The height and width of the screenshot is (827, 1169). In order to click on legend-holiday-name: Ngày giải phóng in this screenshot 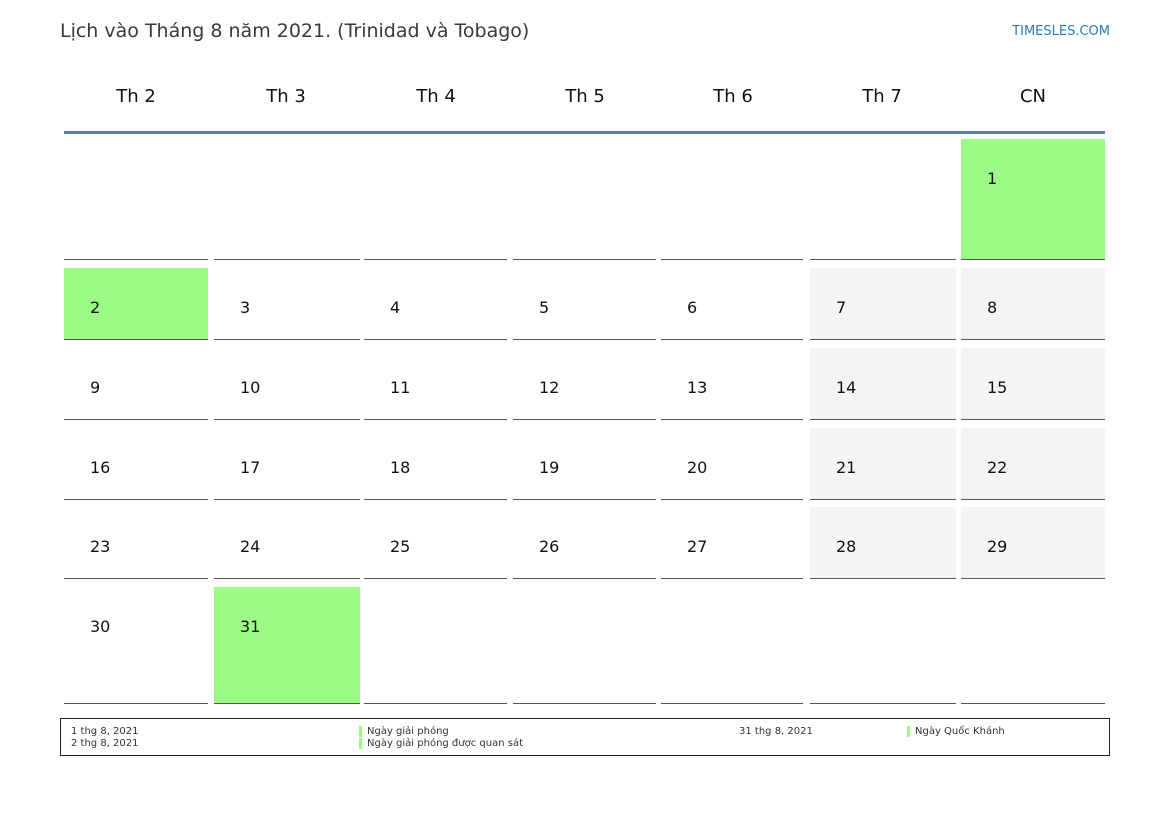, I will do `click(408, 731)`.